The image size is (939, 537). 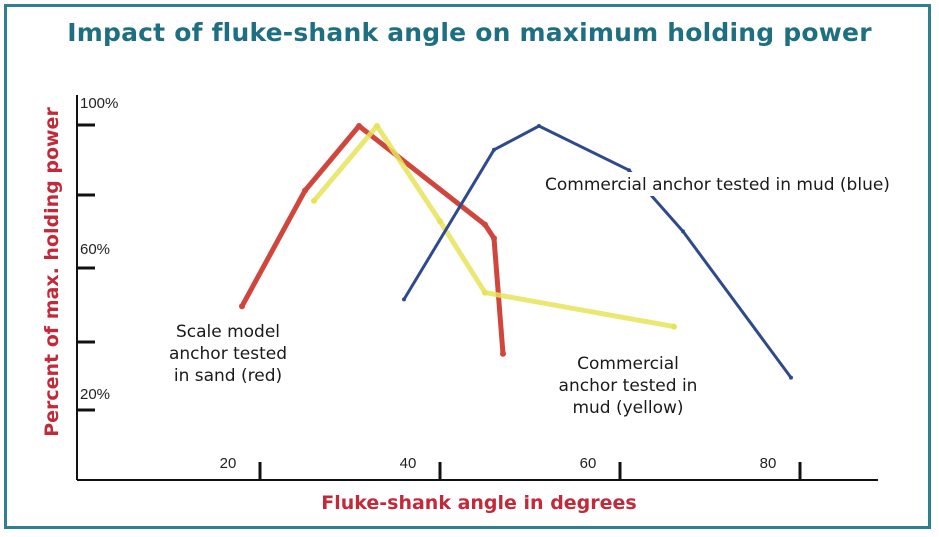 What do you see at coordinates (228, 376) in the screenshot?
I see `annotation-1-line-2: in sand (red)` at bounding box center [228, 376].